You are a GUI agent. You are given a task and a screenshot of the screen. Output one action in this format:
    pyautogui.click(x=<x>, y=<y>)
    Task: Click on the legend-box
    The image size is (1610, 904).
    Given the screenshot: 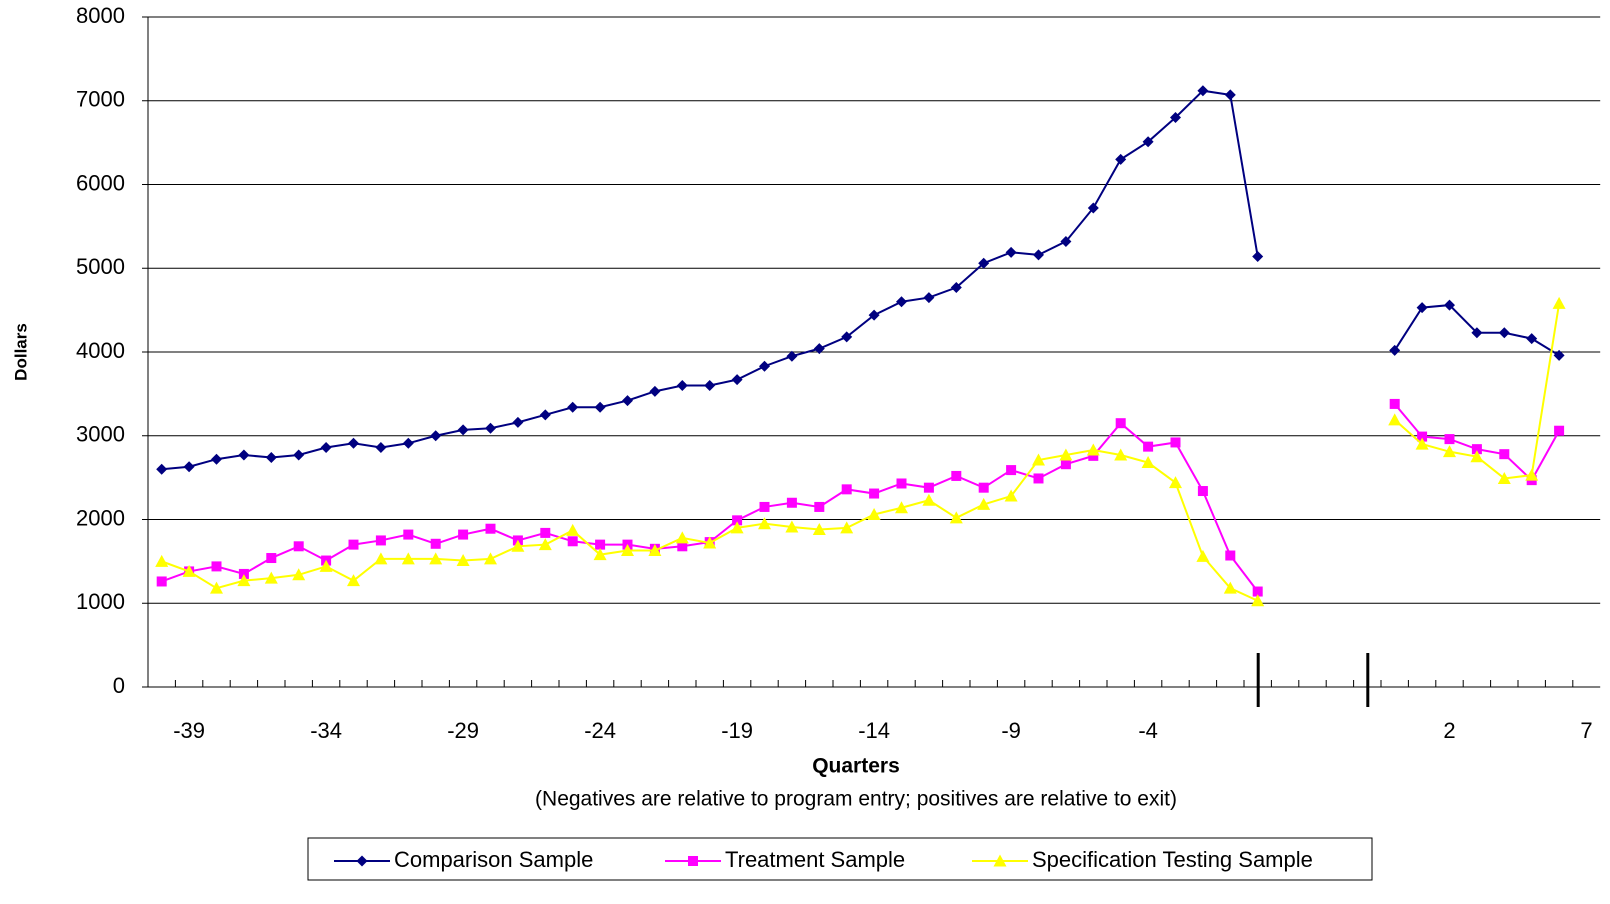 What is the action you would take?
    pyautogui.click(x=840, y=859)
    